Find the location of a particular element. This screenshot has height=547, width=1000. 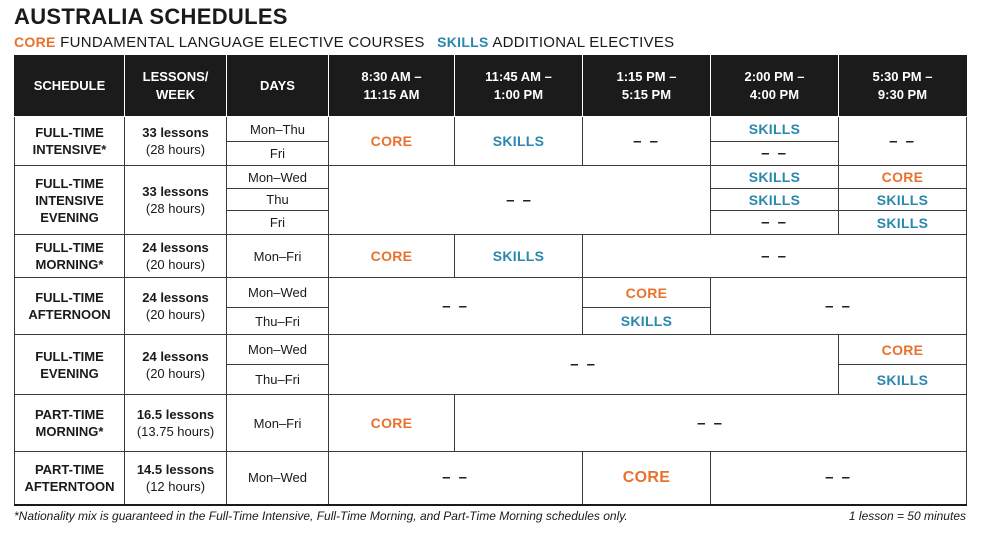

header-time-2: 11:45 AM –1:00 PM is located at coordinates (518, 86).